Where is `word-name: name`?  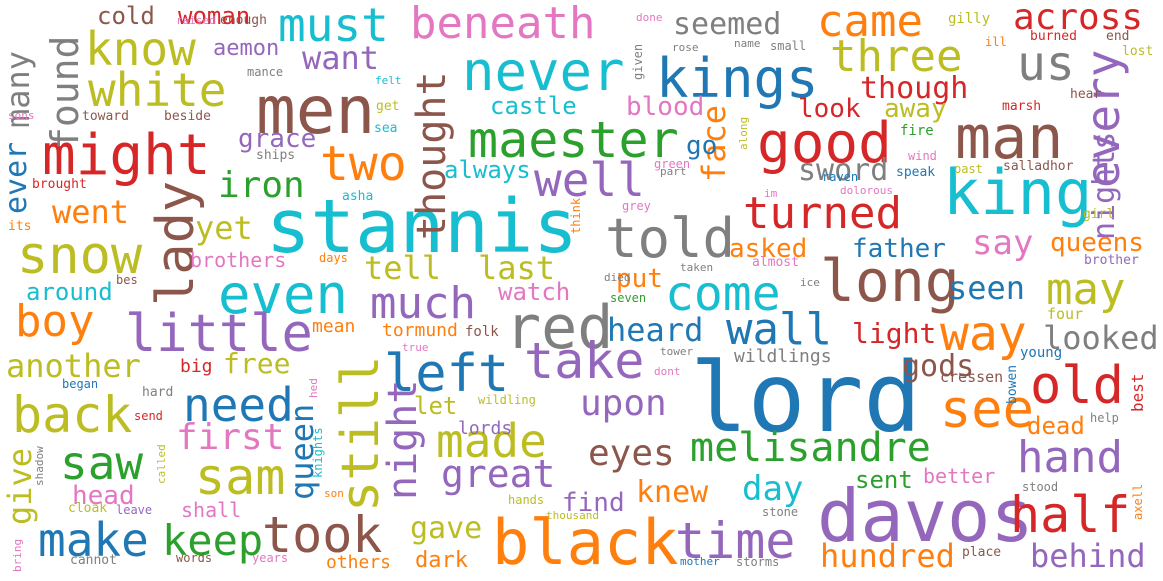
word-name: name is located at coordinates (747, 43).